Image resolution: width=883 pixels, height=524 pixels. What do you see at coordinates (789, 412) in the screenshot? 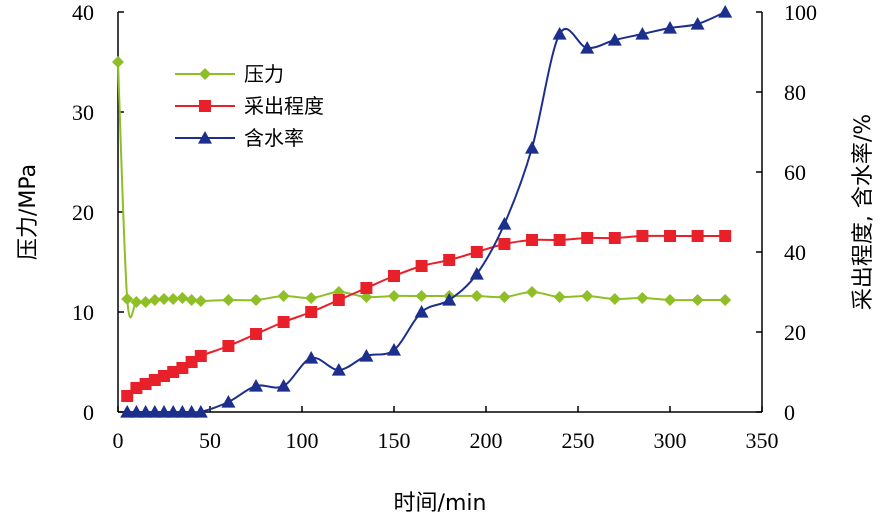
I see `y-right-tick-label: 0` at bounding box center [789, 412].